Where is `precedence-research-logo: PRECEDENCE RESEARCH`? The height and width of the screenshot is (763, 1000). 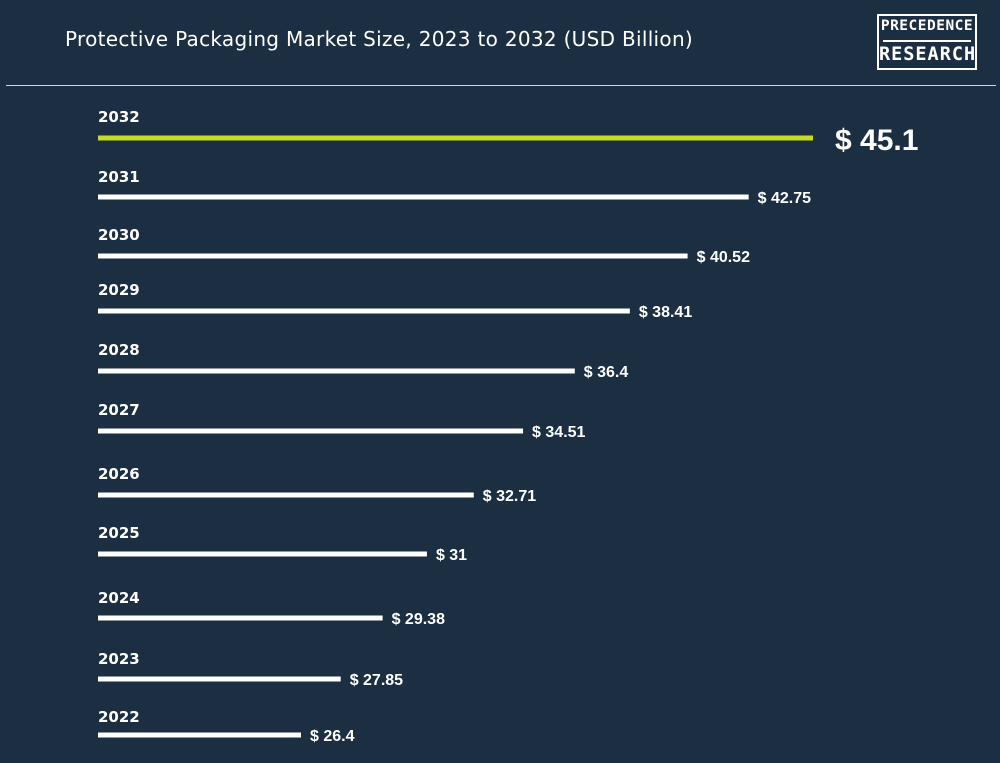
precedence-research-logo: PRECEDENCE RESEARCH is located at coordinates (927, 42).